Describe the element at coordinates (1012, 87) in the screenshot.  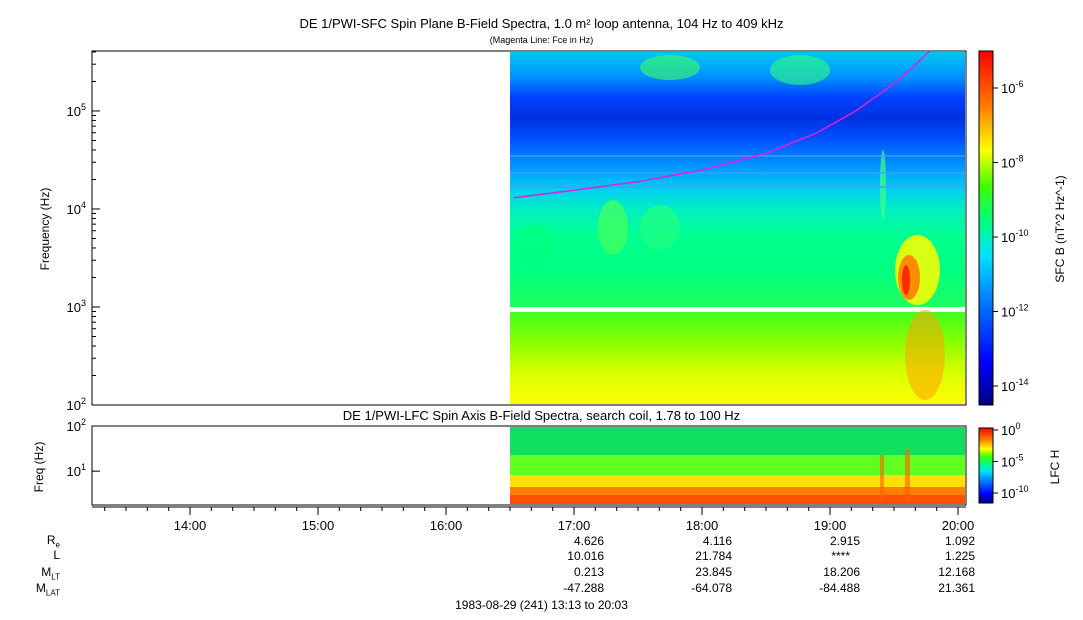
I see `colorbar-tick-label: 10⁻⁶` at that location.